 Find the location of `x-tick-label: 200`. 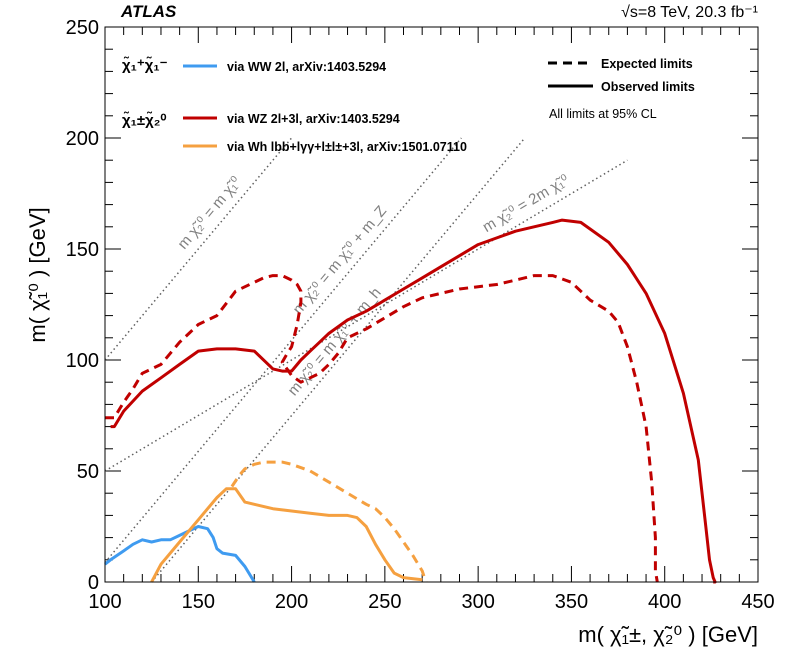

x-tick-label: 200 is located at coordinates (291, 602).